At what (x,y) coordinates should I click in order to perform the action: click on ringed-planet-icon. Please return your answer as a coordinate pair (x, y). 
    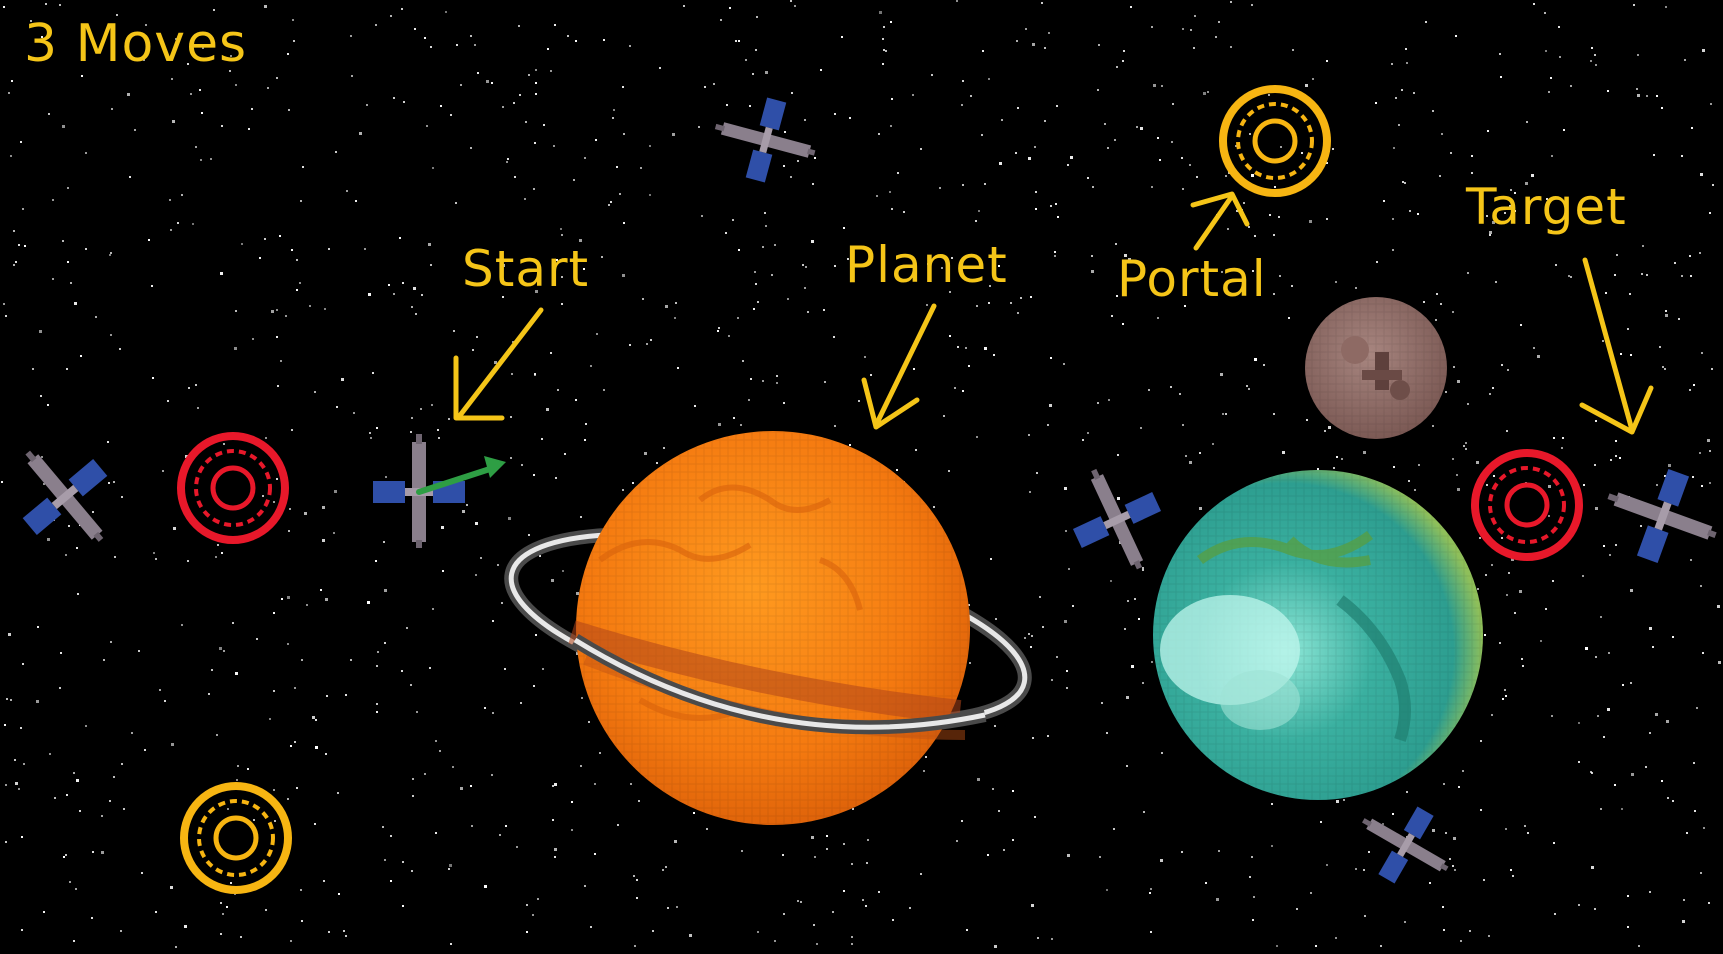
    Looking at the image, I should click on (768, 628).